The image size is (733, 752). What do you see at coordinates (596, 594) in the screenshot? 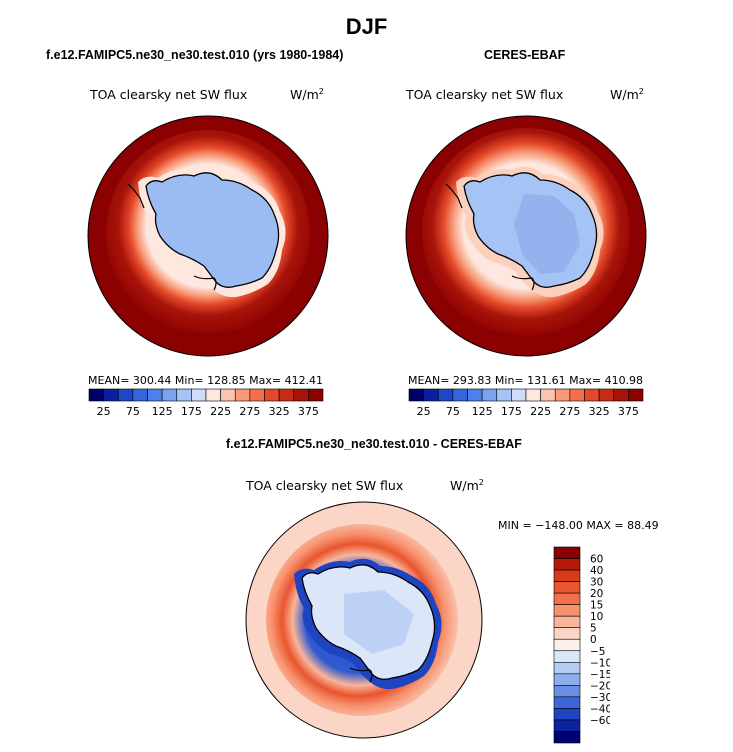
I see `colorbar-tick-label: 20` at bounding box center [596, 594].